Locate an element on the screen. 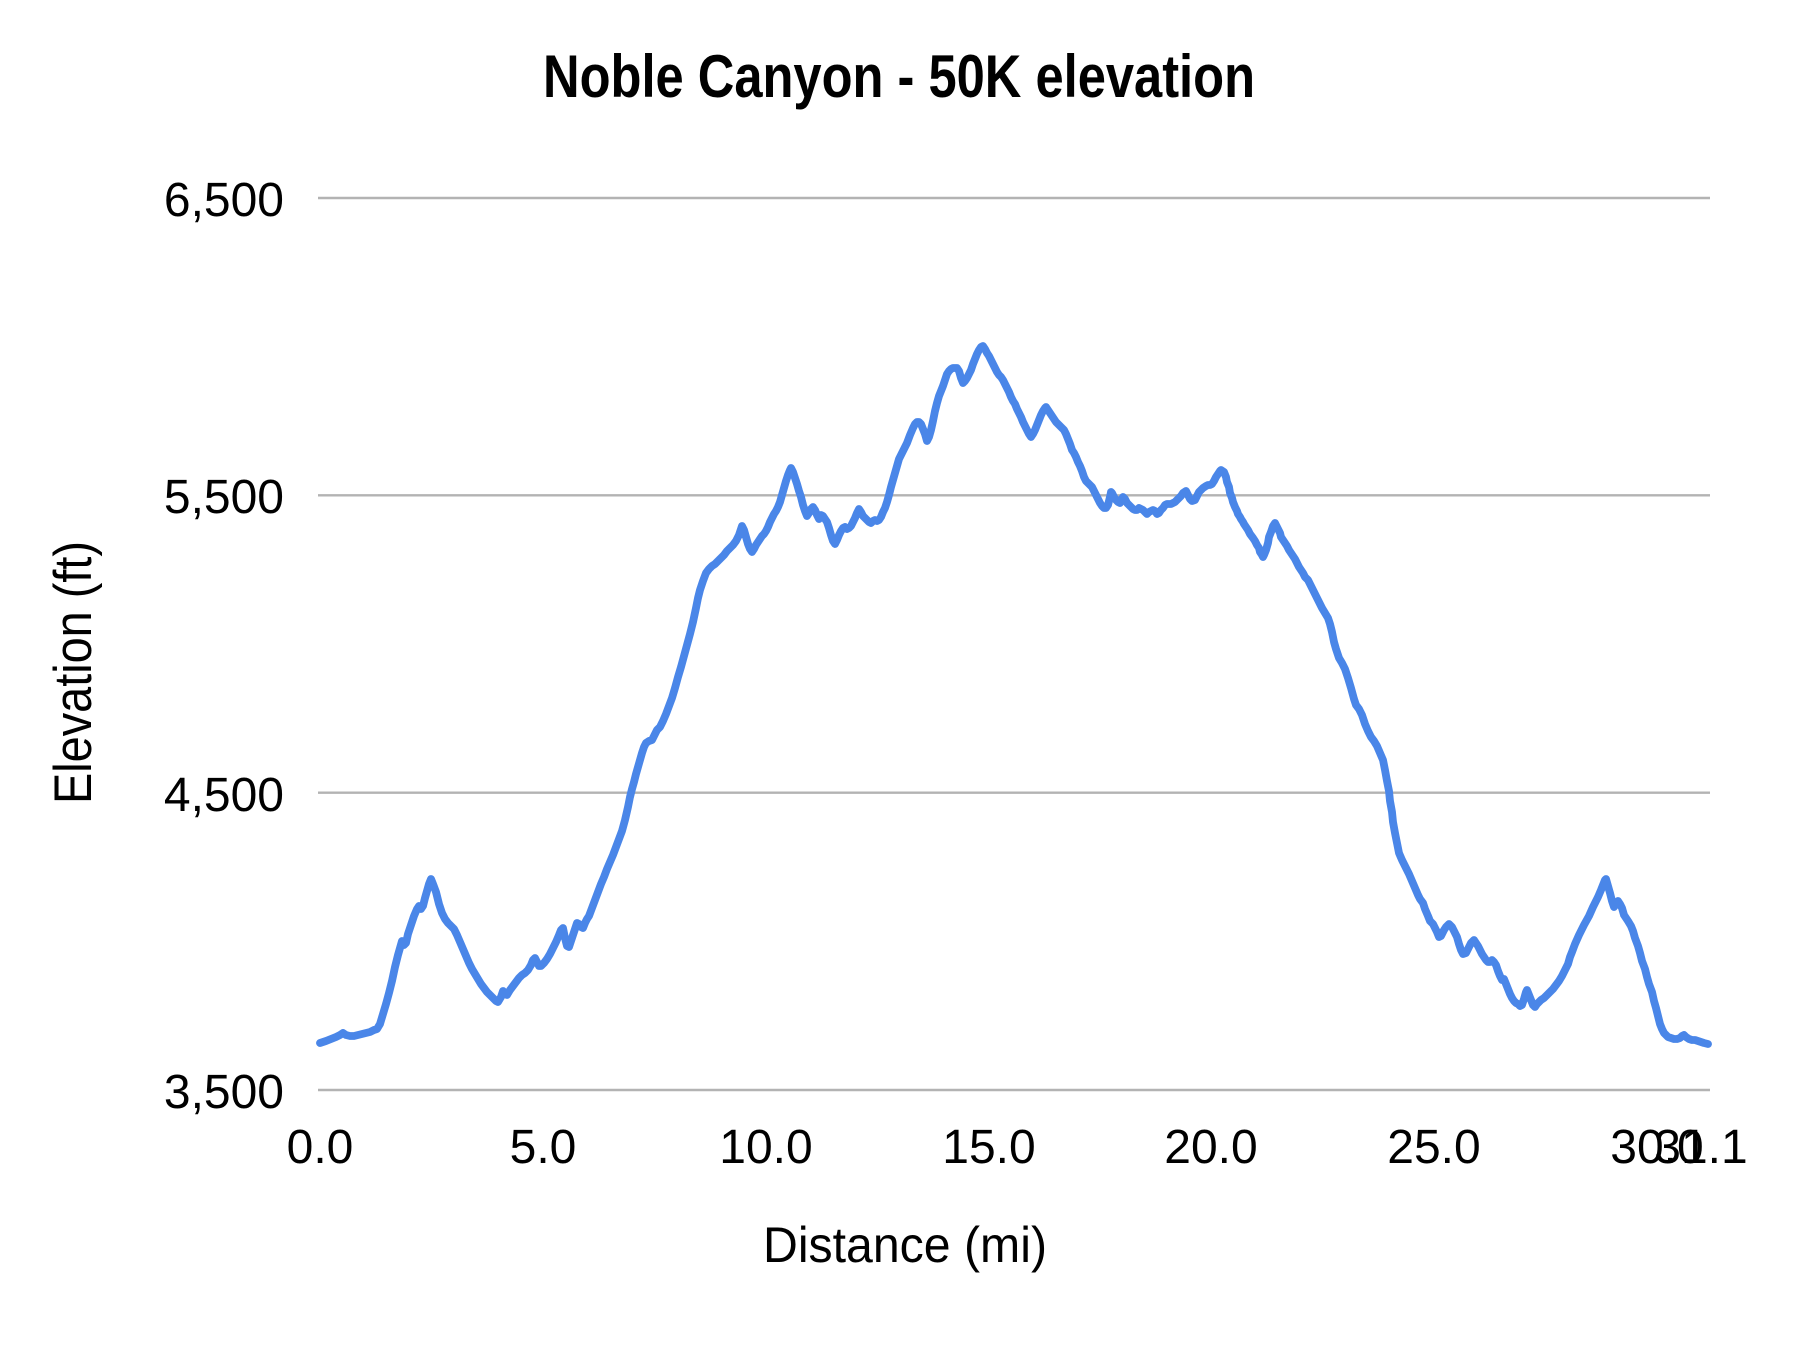 The image size is (1800, 1350). svg-text: 10.0 is located at coordinates (765, 1147).